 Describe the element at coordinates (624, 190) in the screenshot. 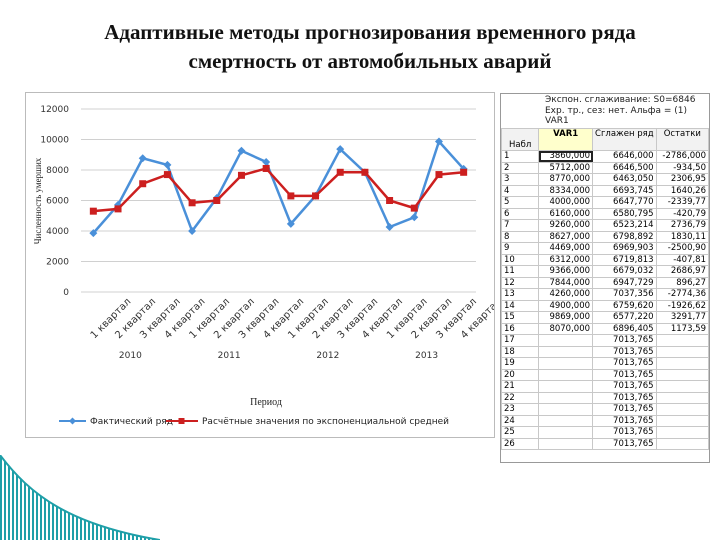

I see `smoothed-cell: 6693,745` at that location.